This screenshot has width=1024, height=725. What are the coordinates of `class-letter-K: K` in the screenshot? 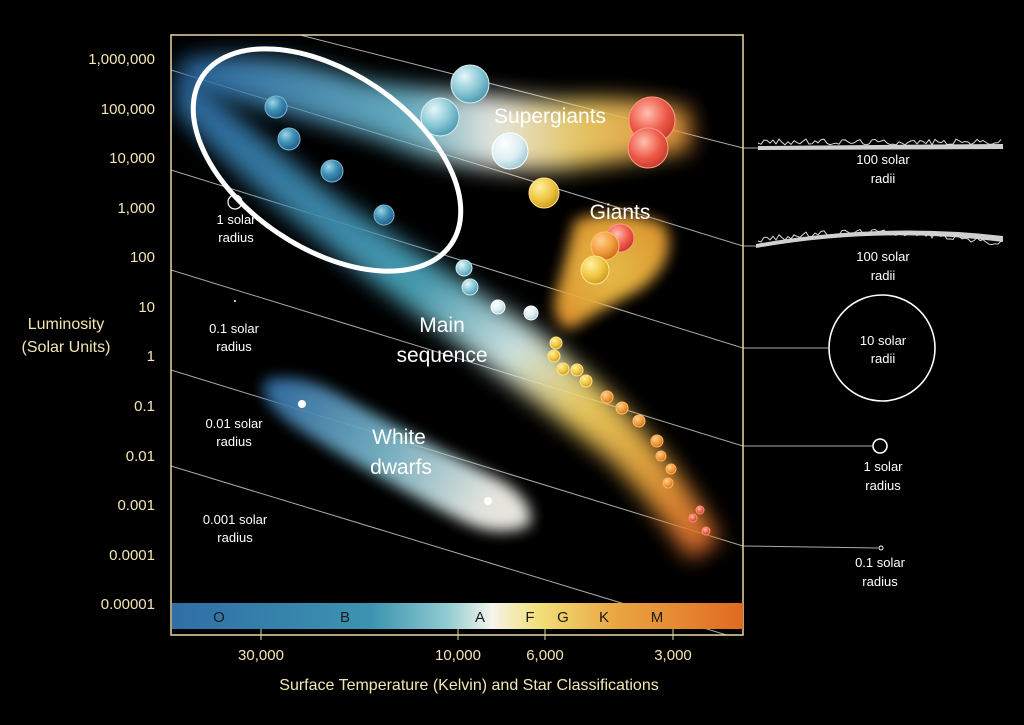 It's located at (604, 617).